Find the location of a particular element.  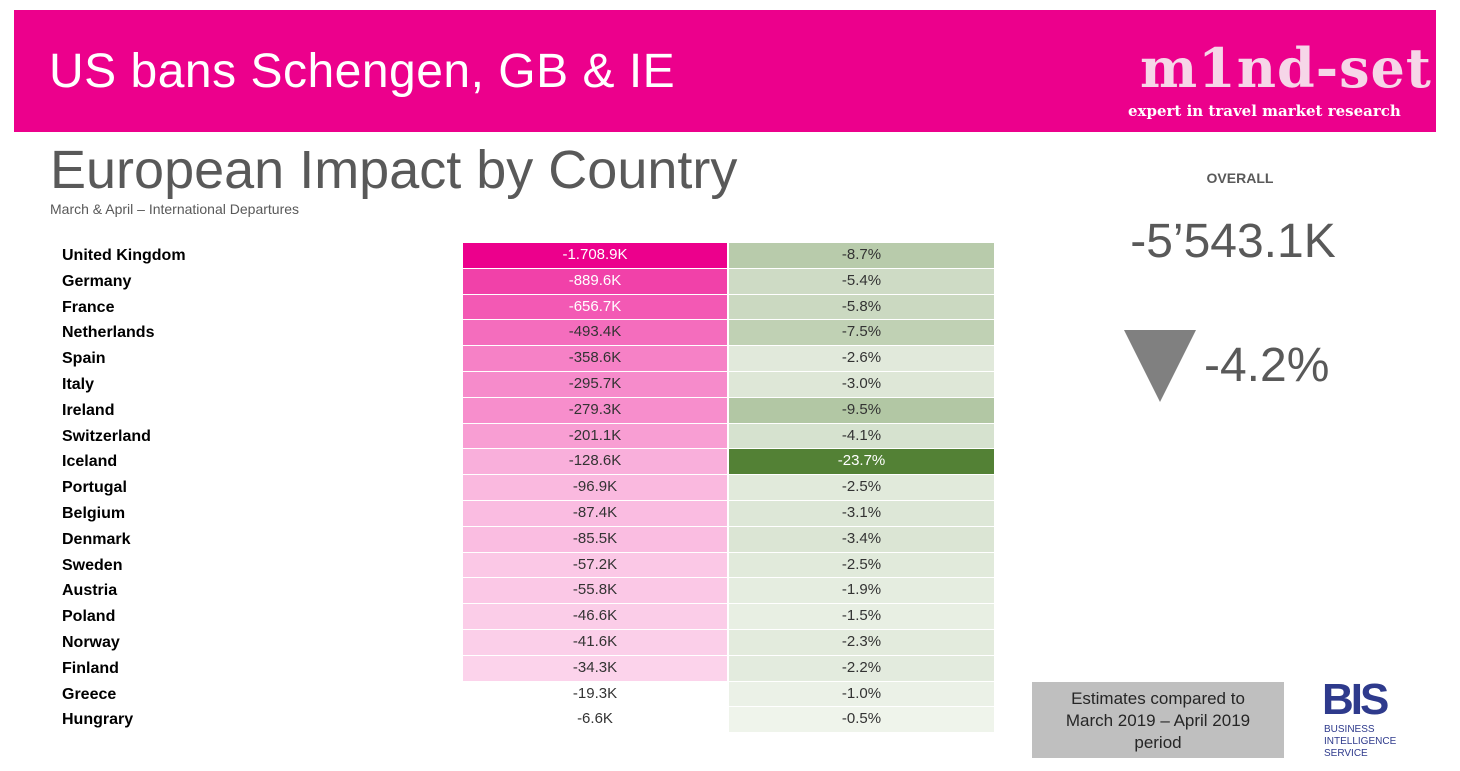

change-cell: -1.0% is located at coordinates (861, 694).